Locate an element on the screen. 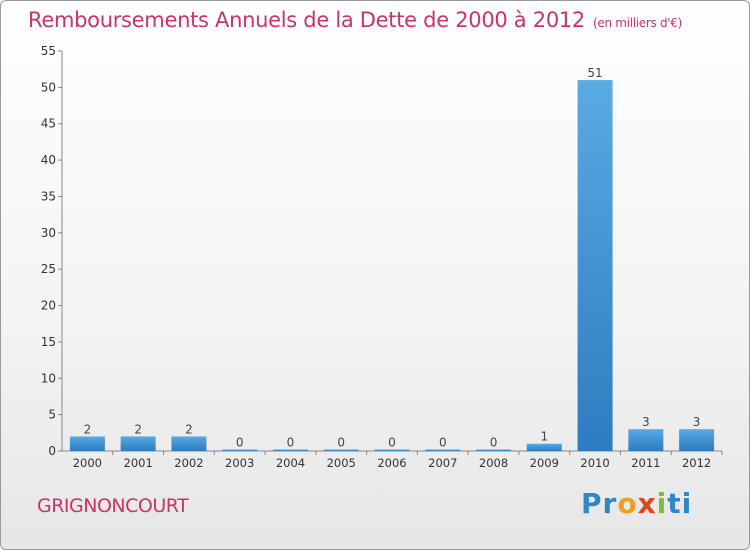 This screenshot has height=551, width=750. x-tick-label: 2000 is located at coordinates (87, 463).